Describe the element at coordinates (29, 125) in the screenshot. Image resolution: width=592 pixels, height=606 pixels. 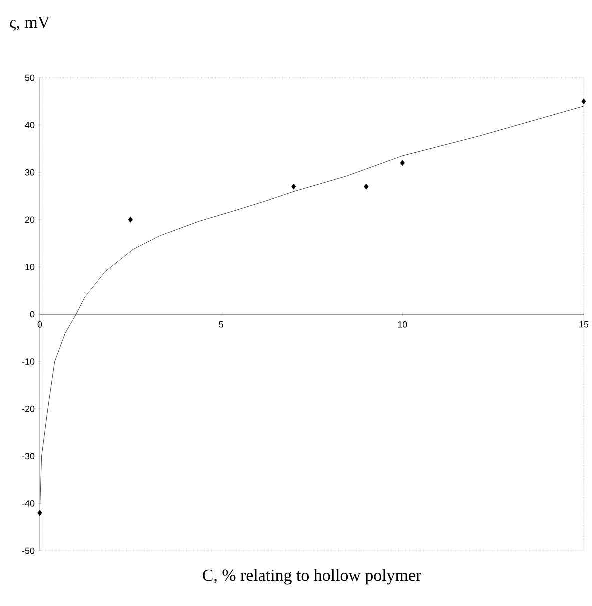
I see `y-tick-label: 40` at that location.